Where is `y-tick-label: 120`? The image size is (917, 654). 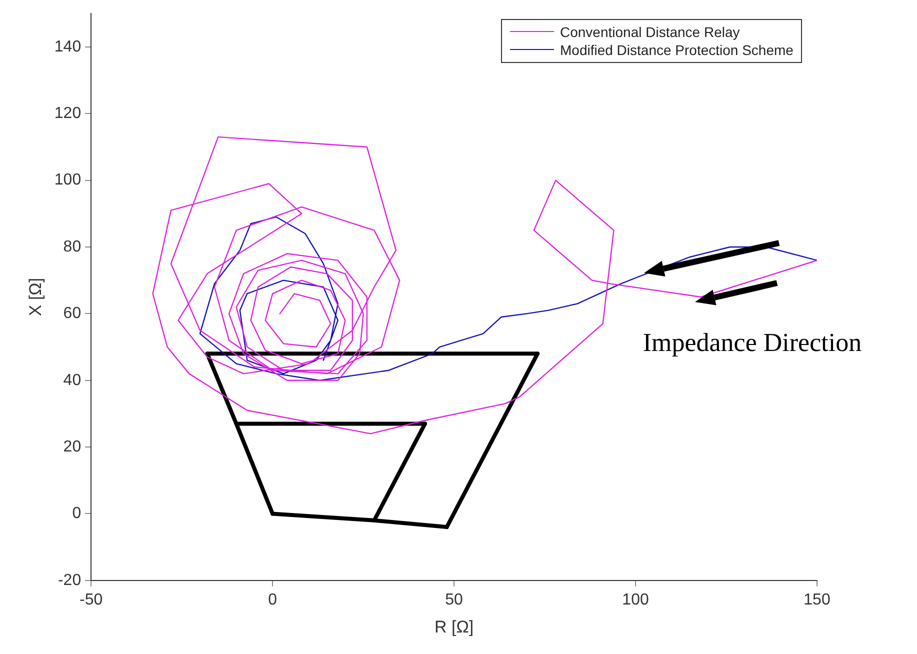 y-tick-label: 120 is located at coordinates (68, 113).